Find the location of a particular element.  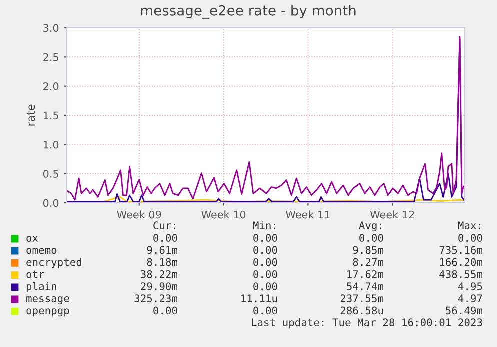

text: 4.95 is located at coordinates (470, 286).